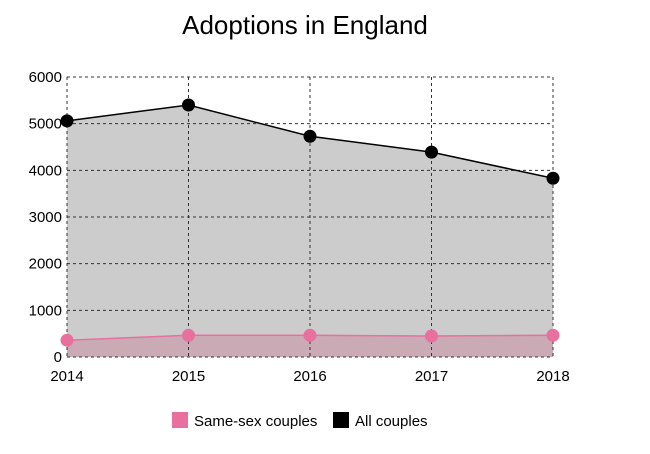 Image resolution: width=650 pixels, height=454 pixels. What do you see at coordinates (552, 376) in the screenshot?
I see `x-tick-label: 2018` at bounding box center [552, 376].